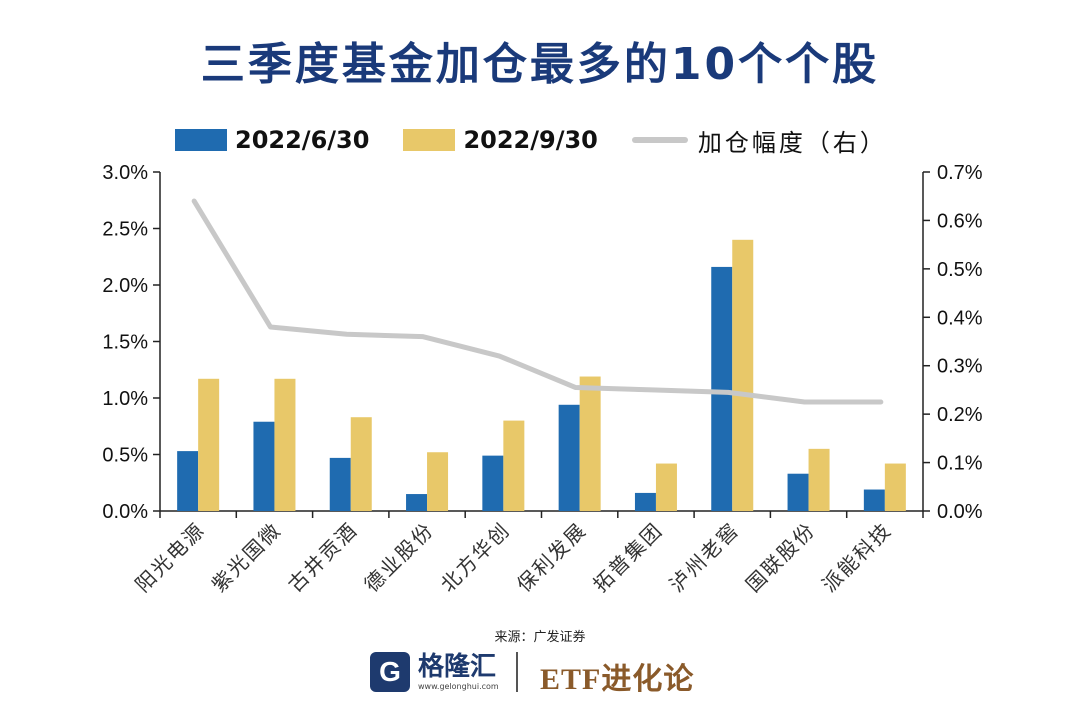 This screenshot has height=724, width=1080. I want to click on brand-text-group: 格隆汇 www.gelonghui.com, so click(458, 672).